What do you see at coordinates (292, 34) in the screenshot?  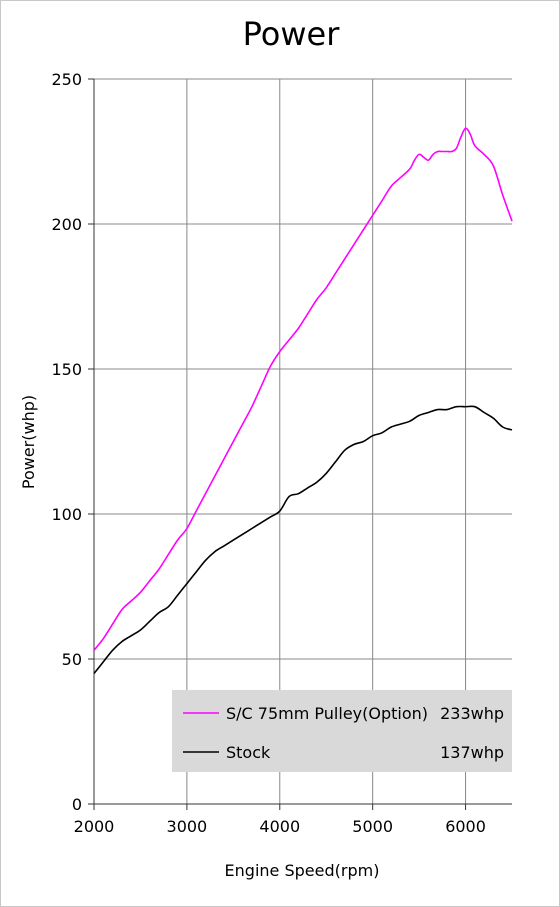 I see `chart-title: Power` at bounding box center [292, 34].